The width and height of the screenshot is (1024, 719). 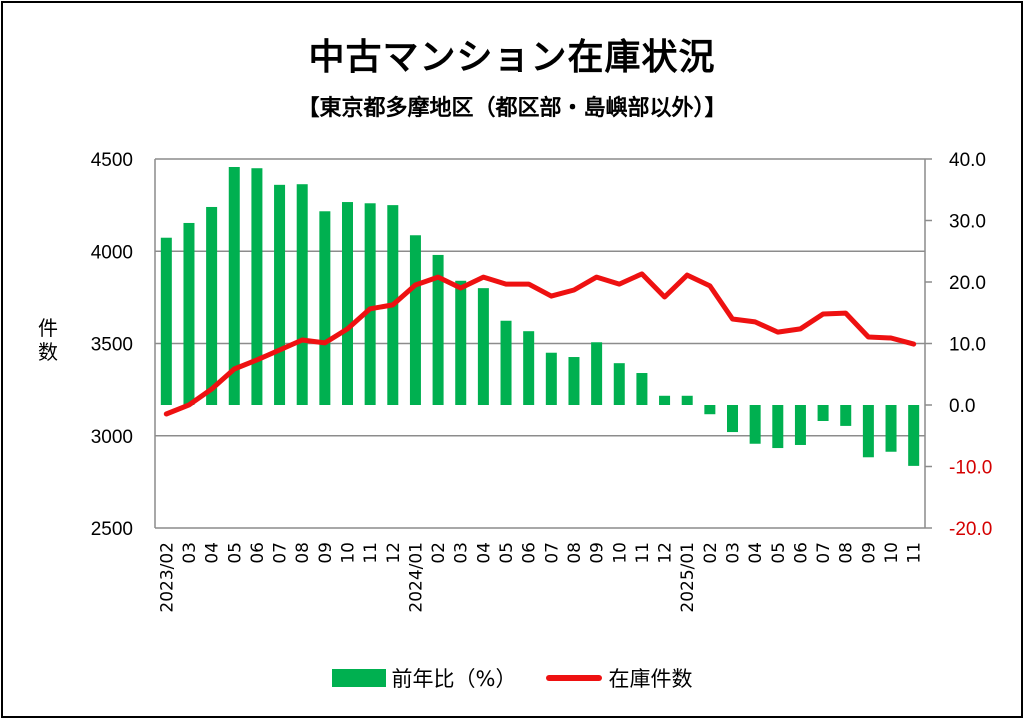 I want to click on y-tick-right: 10.0, so click(x=967, y=345).